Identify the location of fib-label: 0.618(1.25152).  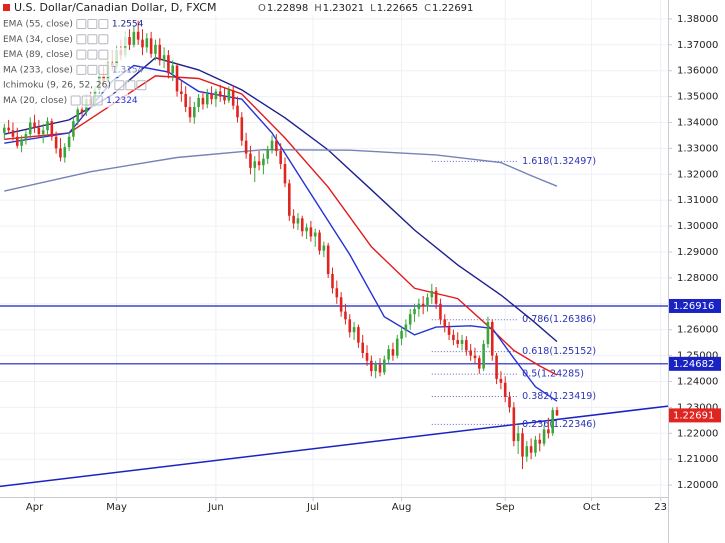
(559, 351).